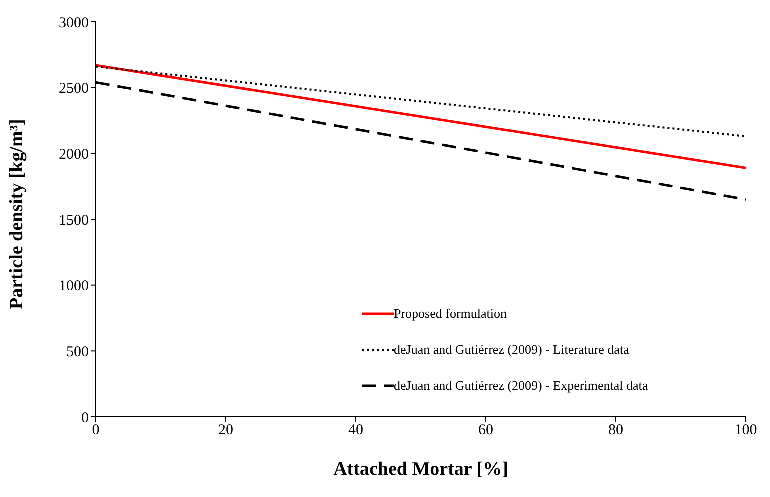 This screenshot has height=497, width=770. What do you see at coordinates (74, 154) in the screenshot?
I see `y-tick-label: 2000` at bounding box center [74, 154].